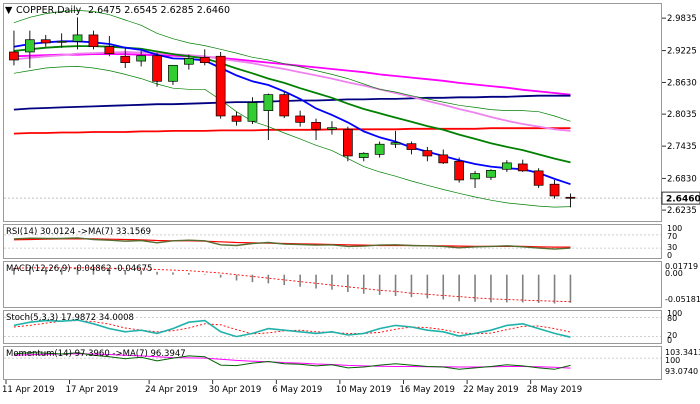 The image size is (700, 404). What do you see at coordinates (159, 10) in the screenshot?
I see `ohlc-readout: 2.6475 2.6545 2.6285 2.6460` at bounding box center [159, 10].